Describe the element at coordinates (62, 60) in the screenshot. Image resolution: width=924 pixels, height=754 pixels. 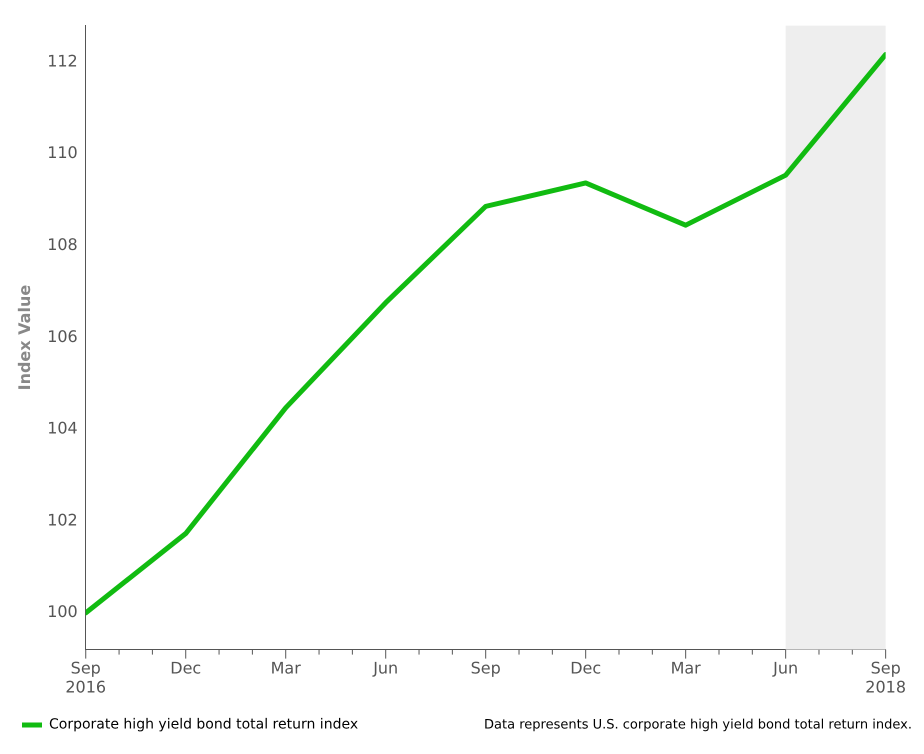
I see `y-tick-label: 112` at that location.